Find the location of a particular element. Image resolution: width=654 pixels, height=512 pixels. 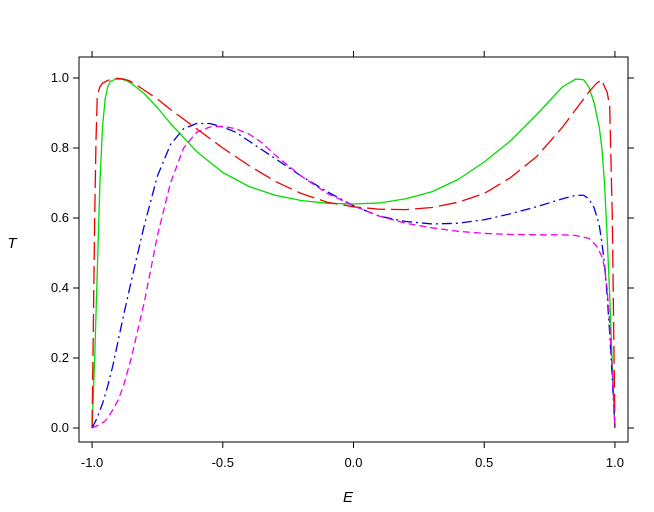

x-axis-title: E is located at coordinates (348, 497).